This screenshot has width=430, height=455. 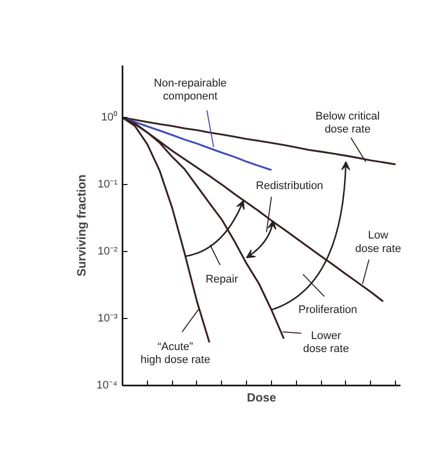 I want to click on text: Non-repairable component, so click(x=190, y=90).